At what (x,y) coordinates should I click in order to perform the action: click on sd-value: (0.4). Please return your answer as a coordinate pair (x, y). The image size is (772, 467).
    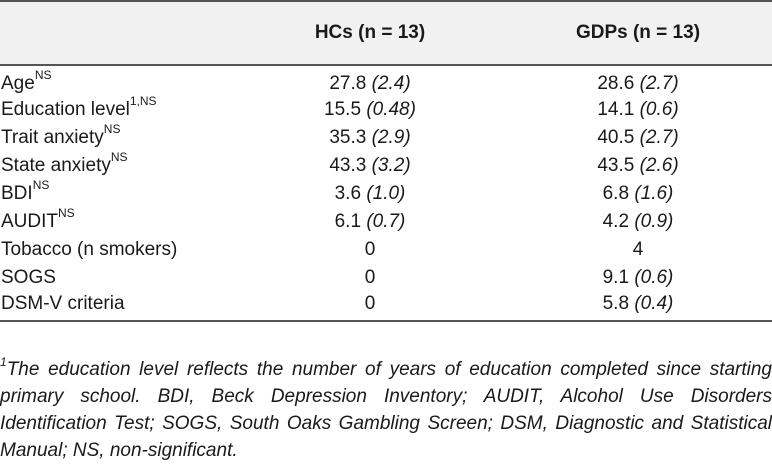
    Looking at the image, I should click on (654, 303).